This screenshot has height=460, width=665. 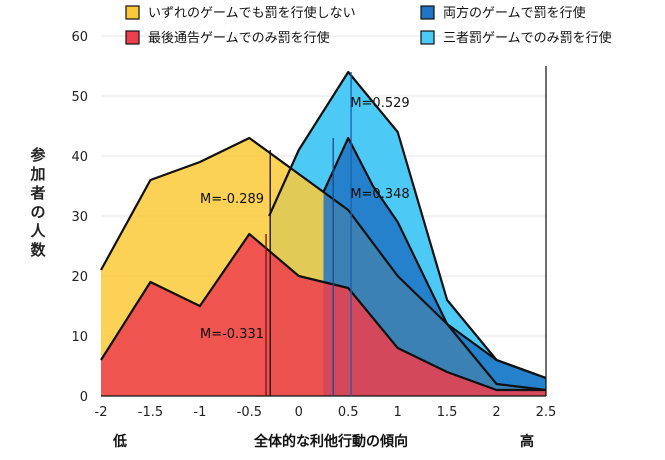 What do you see at coordinates (150, 412) in the screenshot?
I see `x-tick-label: -1.5` at bounding box center [150, 412].